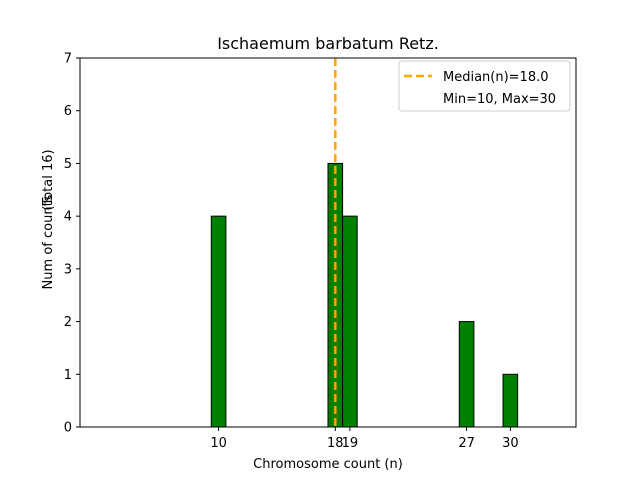  Describe the element at coordinates (68, 217) in the screenshot. I see `y-tick-label: 4` at that location.